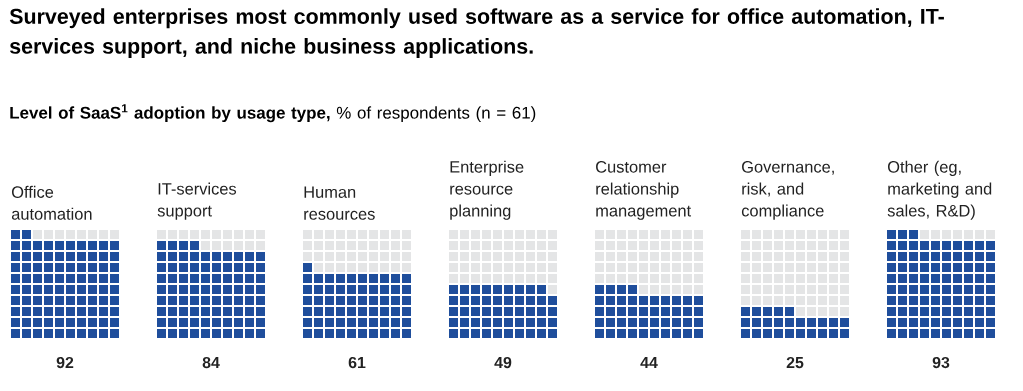 This screenshot has height=391, width=1023. I want to click on data-label: 92, so click(65, 362).